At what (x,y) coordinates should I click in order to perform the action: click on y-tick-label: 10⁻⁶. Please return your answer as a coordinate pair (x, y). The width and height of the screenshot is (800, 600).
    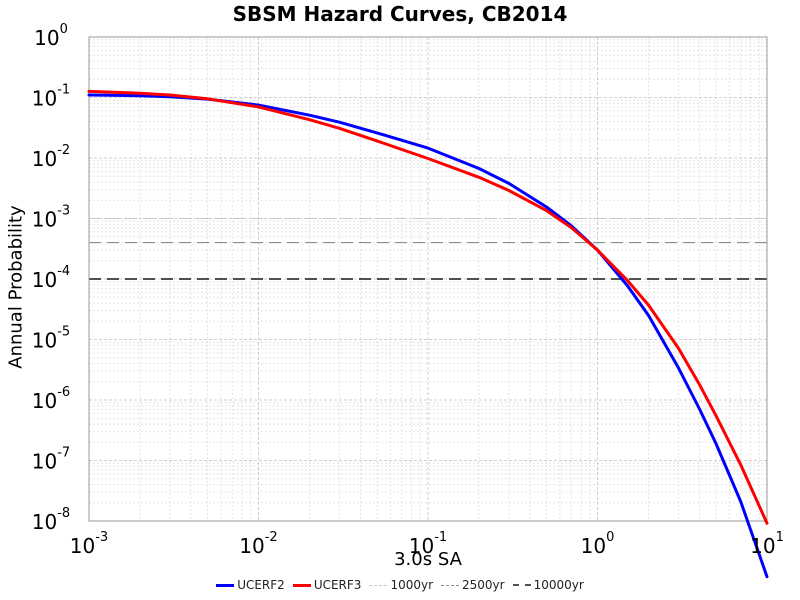
    Looking at the image, I should click on (51, 399).